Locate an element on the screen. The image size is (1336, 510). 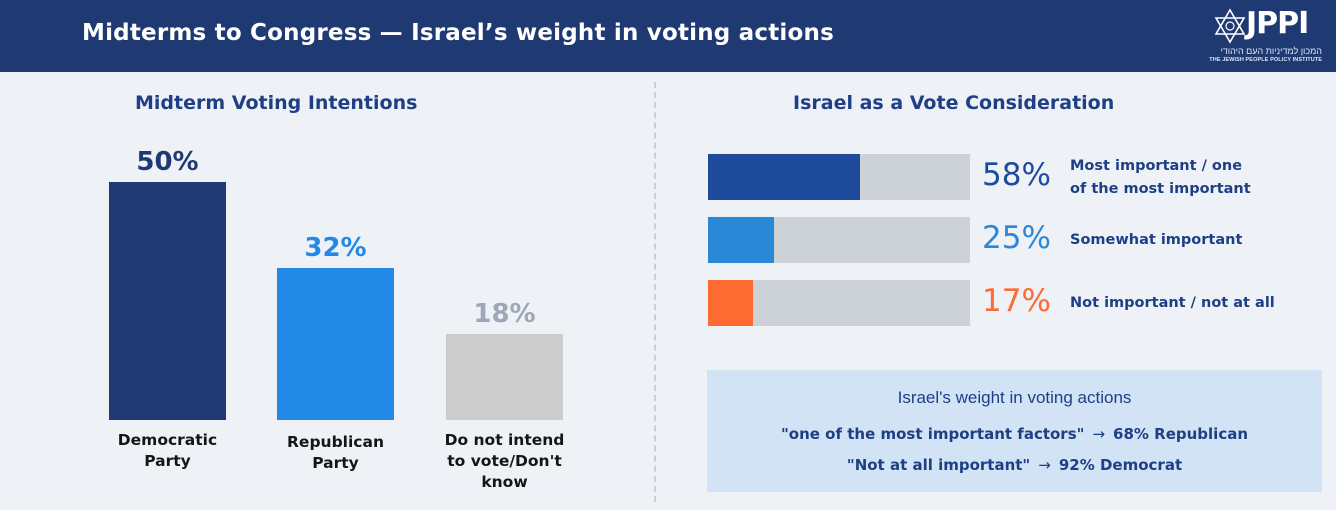
logo-text: JPPI is located at coordinates (1277, 23).